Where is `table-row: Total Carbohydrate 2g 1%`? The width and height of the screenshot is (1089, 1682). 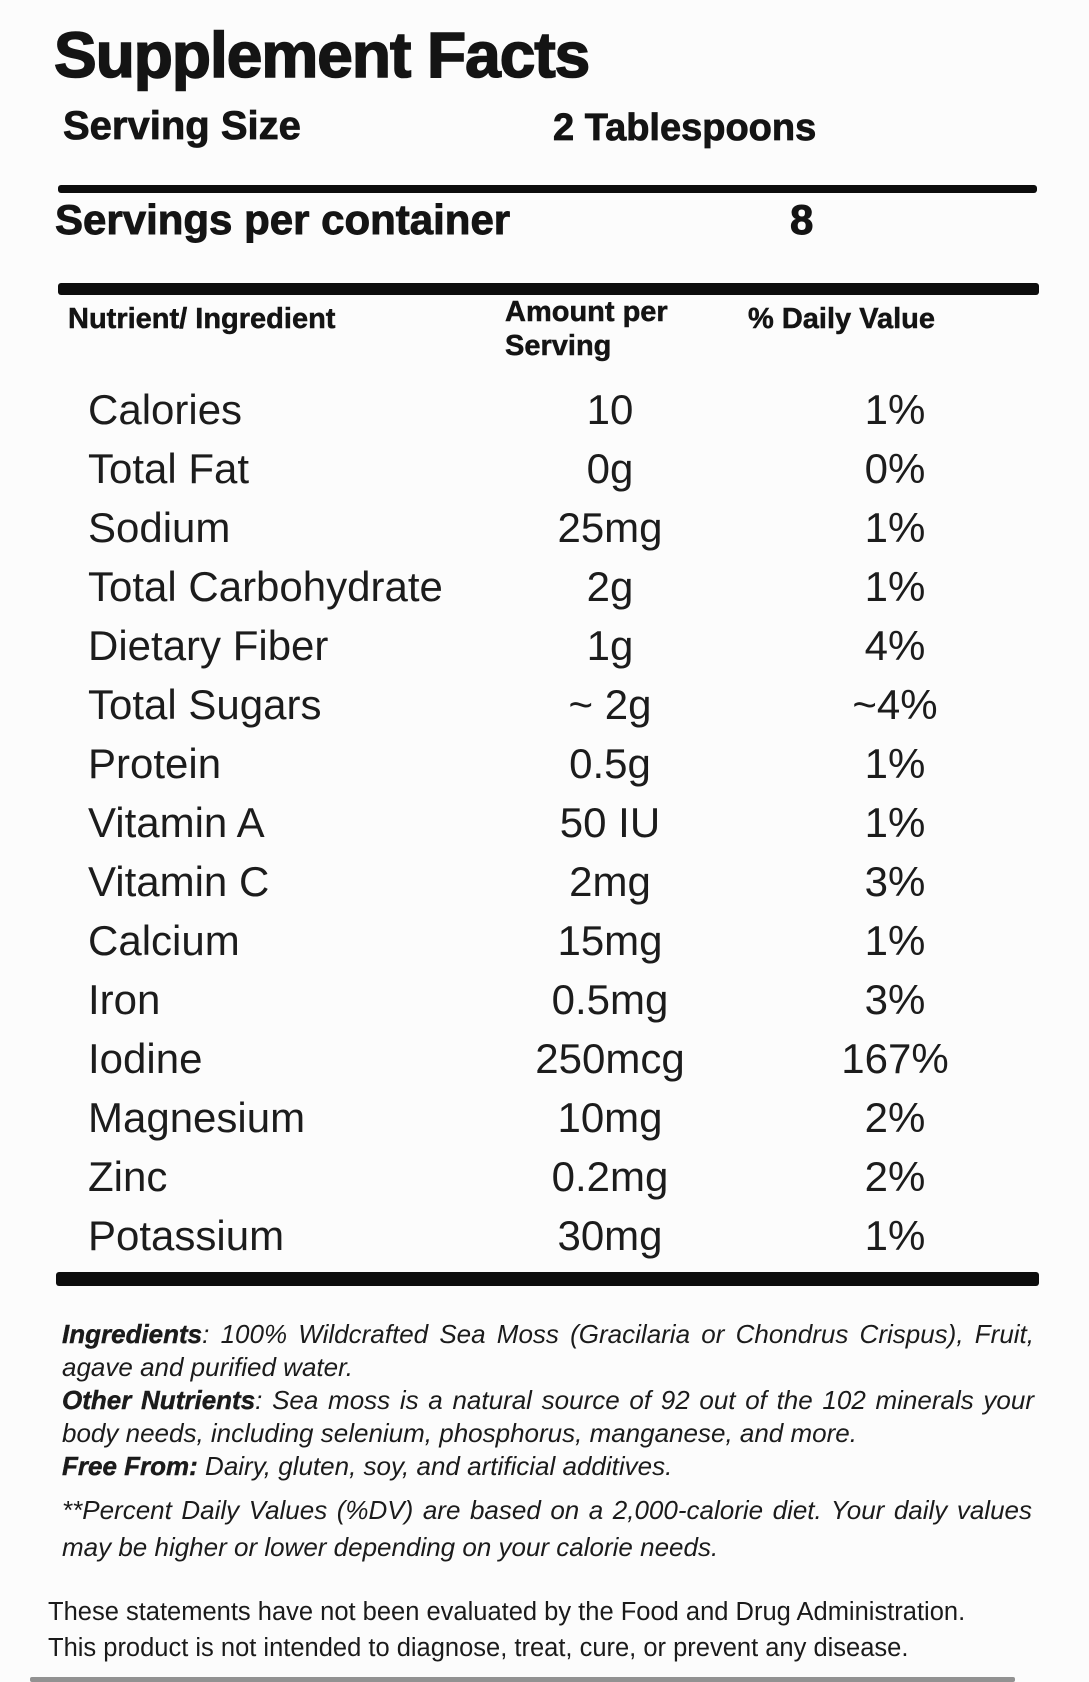 table-row: Total Carbohydrate 2g 1% is located at coordinates (544, 586).